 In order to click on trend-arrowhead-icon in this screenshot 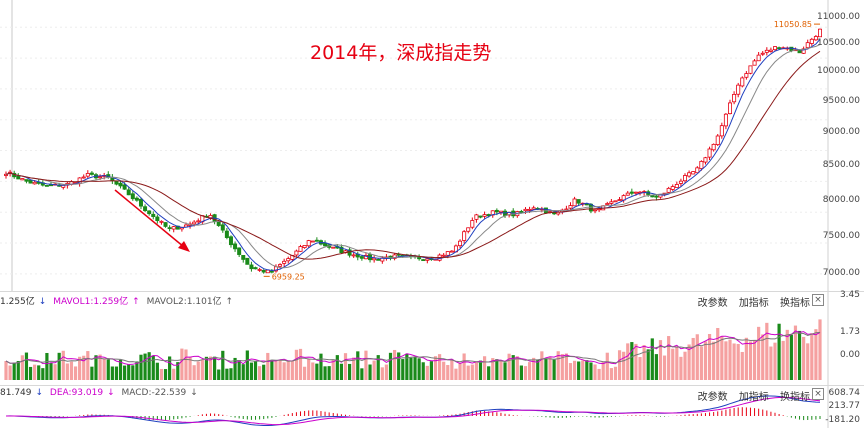, I will do `click(184, 246)`.